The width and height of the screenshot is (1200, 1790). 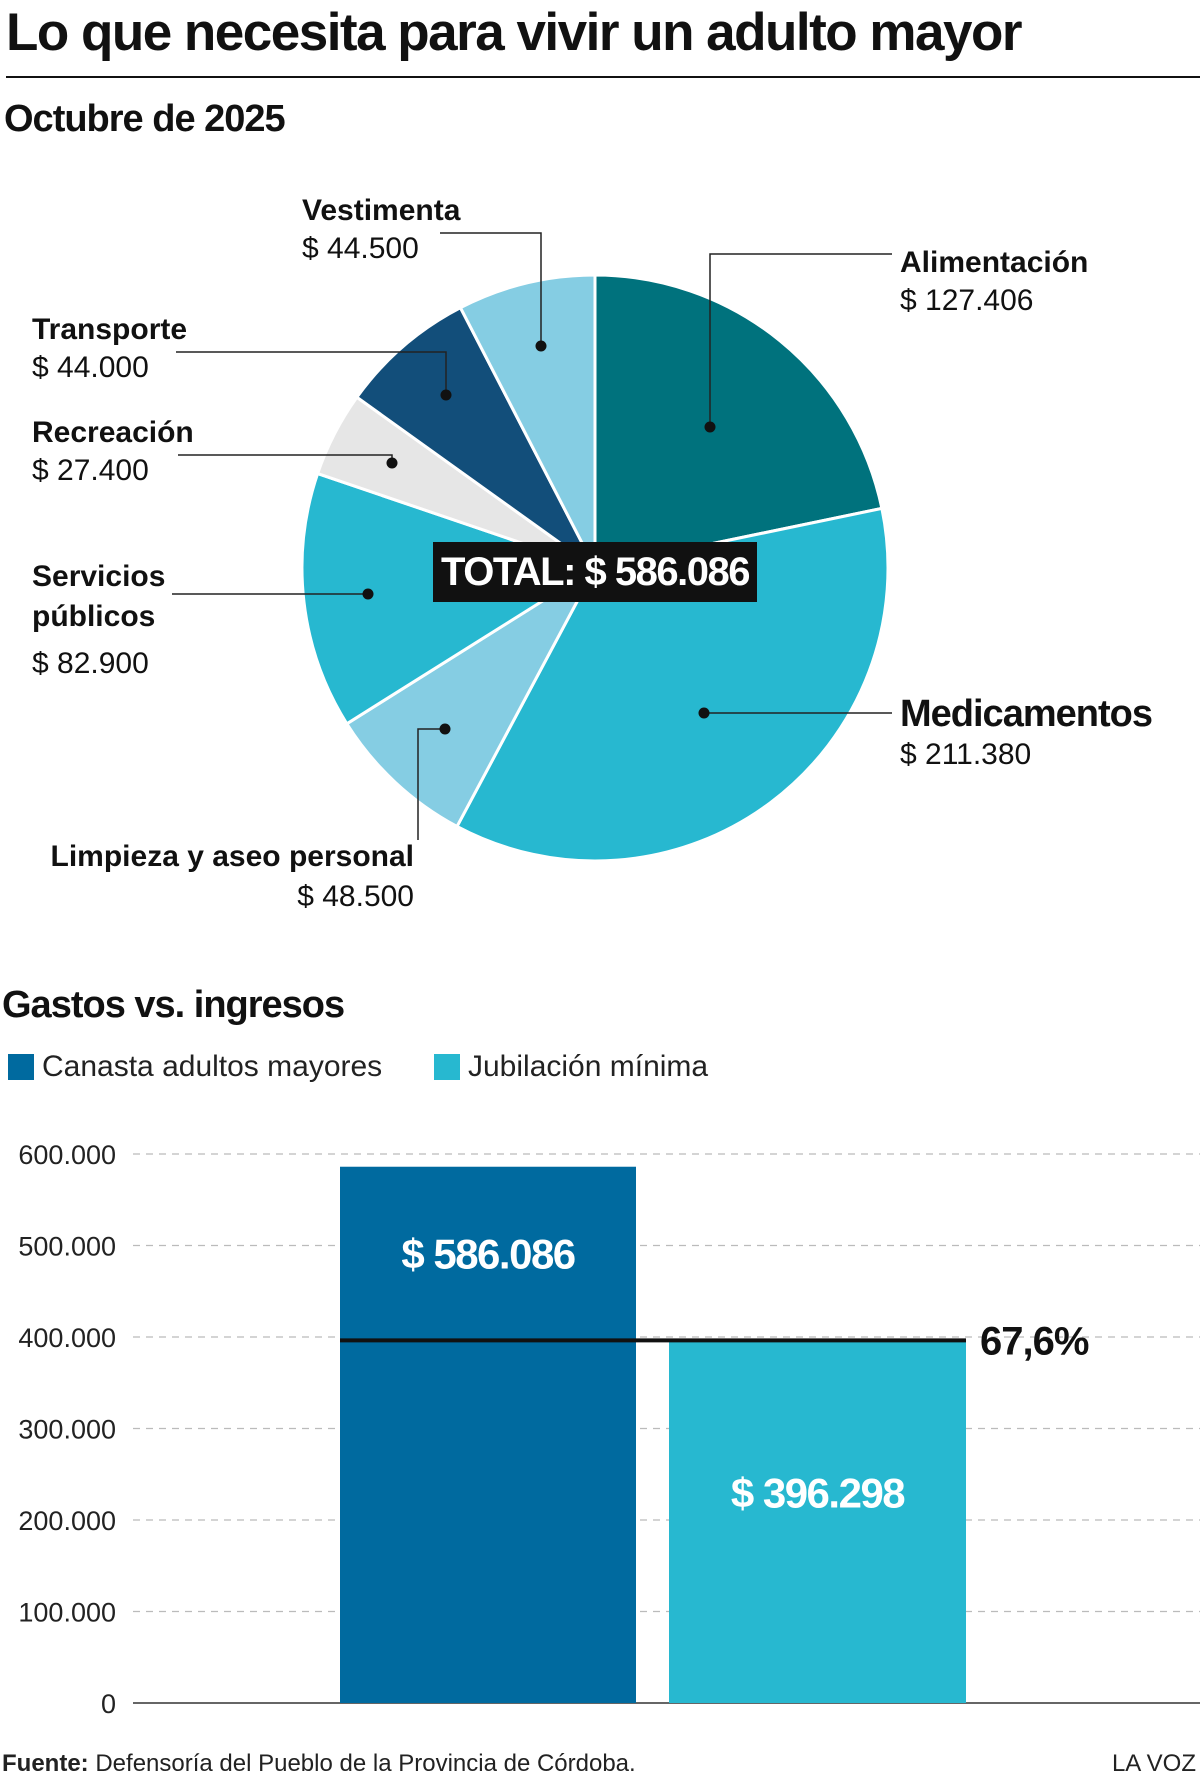 What do you see at coordinates (381, 210) in the screenshot?
I see `pie-label-vestimenta: Vestimenta` at bounding box center [381, 210].